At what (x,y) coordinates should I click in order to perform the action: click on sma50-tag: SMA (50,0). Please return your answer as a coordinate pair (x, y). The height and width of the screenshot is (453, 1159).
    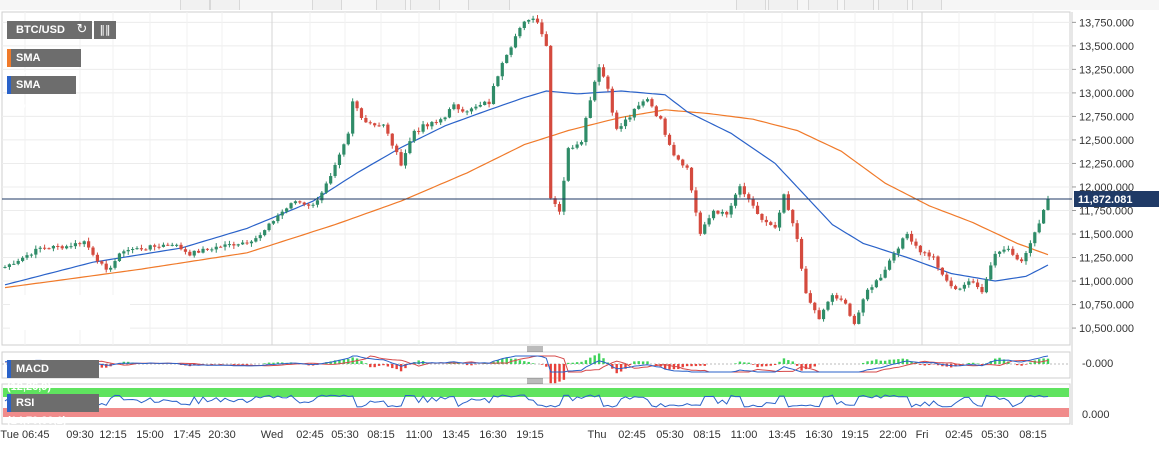
    Looking at the image, I should click on (41, 92).